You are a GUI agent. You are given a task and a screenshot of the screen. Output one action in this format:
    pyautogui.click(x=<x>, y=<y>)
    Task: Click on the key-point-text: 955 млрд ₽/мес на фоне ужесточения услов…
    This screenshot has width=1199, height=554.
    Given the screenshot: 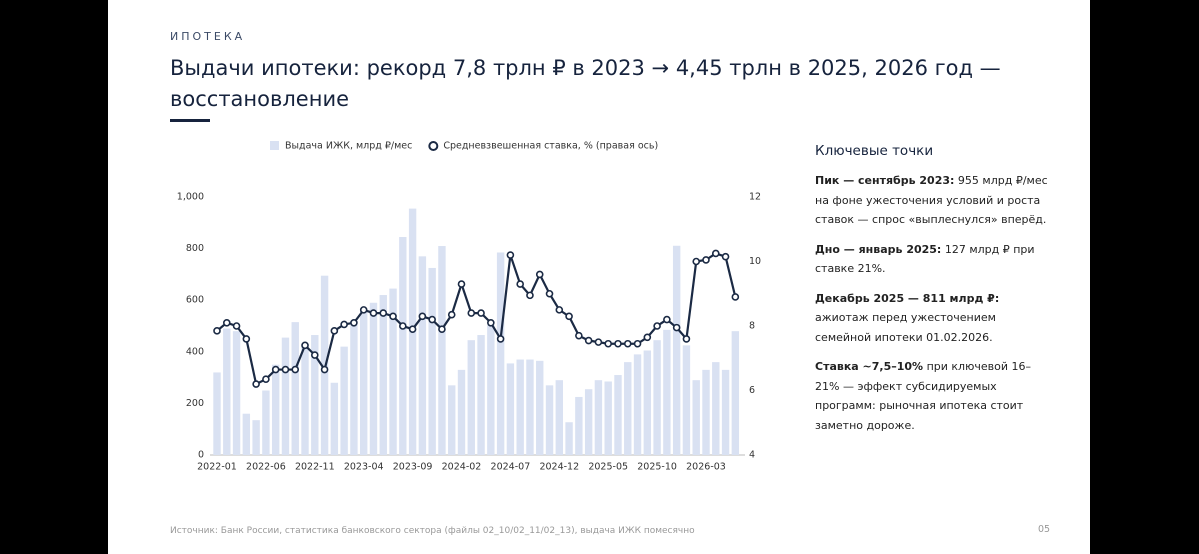 What is the action you would take?
    pyautogui.click(x=931, y=200)
    